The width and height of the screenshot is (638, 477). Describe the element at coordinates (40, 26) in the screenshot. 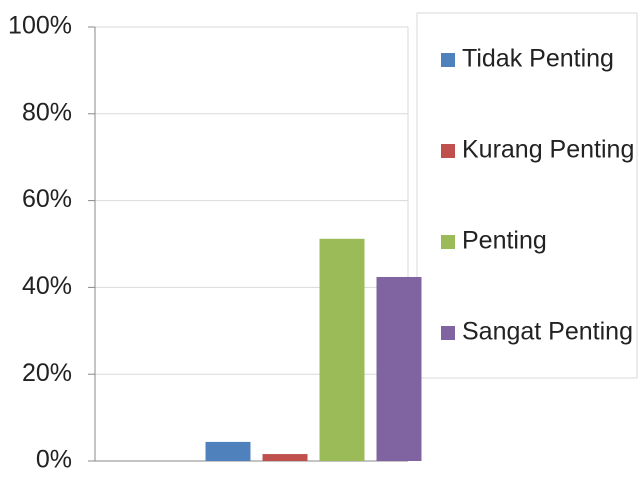

I see `y-tick-label: 100%` at that location.